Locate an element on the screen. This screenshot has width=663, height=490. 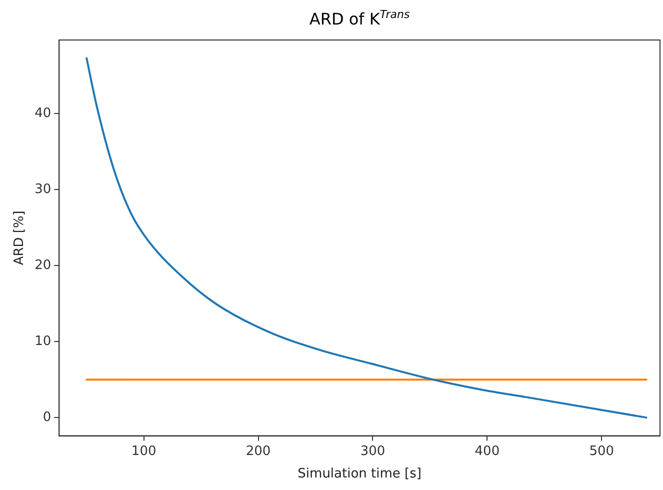
y-tick-label: 10 is located at coordinates (43, 341).